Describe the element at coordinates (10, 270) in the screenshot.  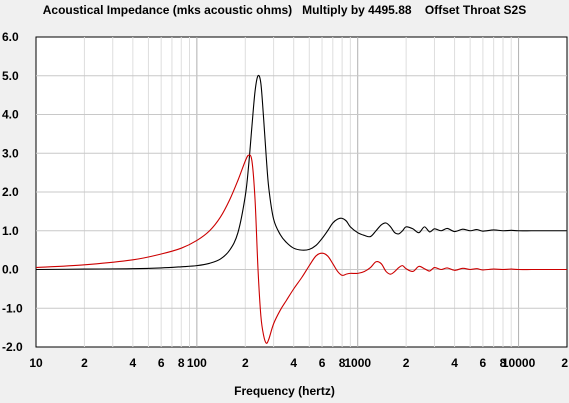
I see `y-tick-label: 0.0` at that location.